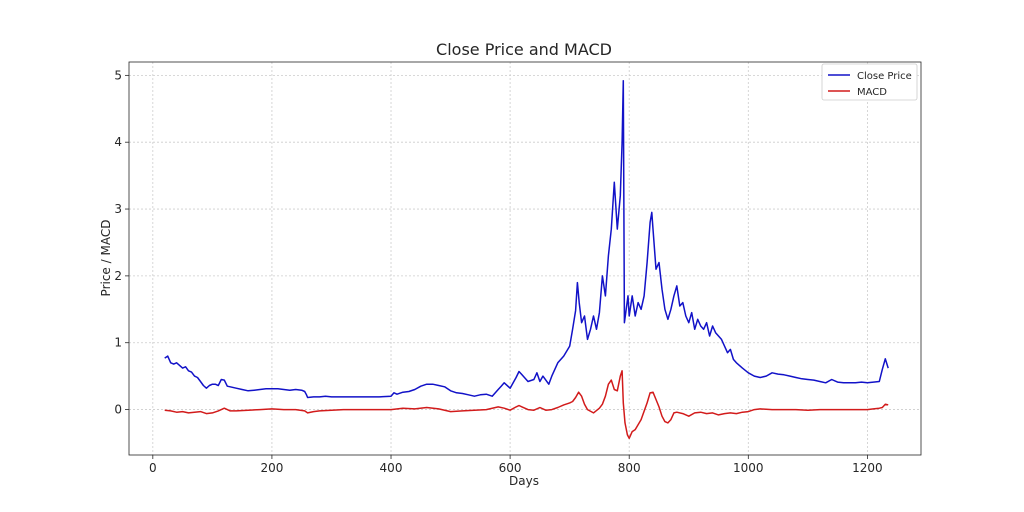  I want to click on x-tick-label: 400, so click(391, 468).